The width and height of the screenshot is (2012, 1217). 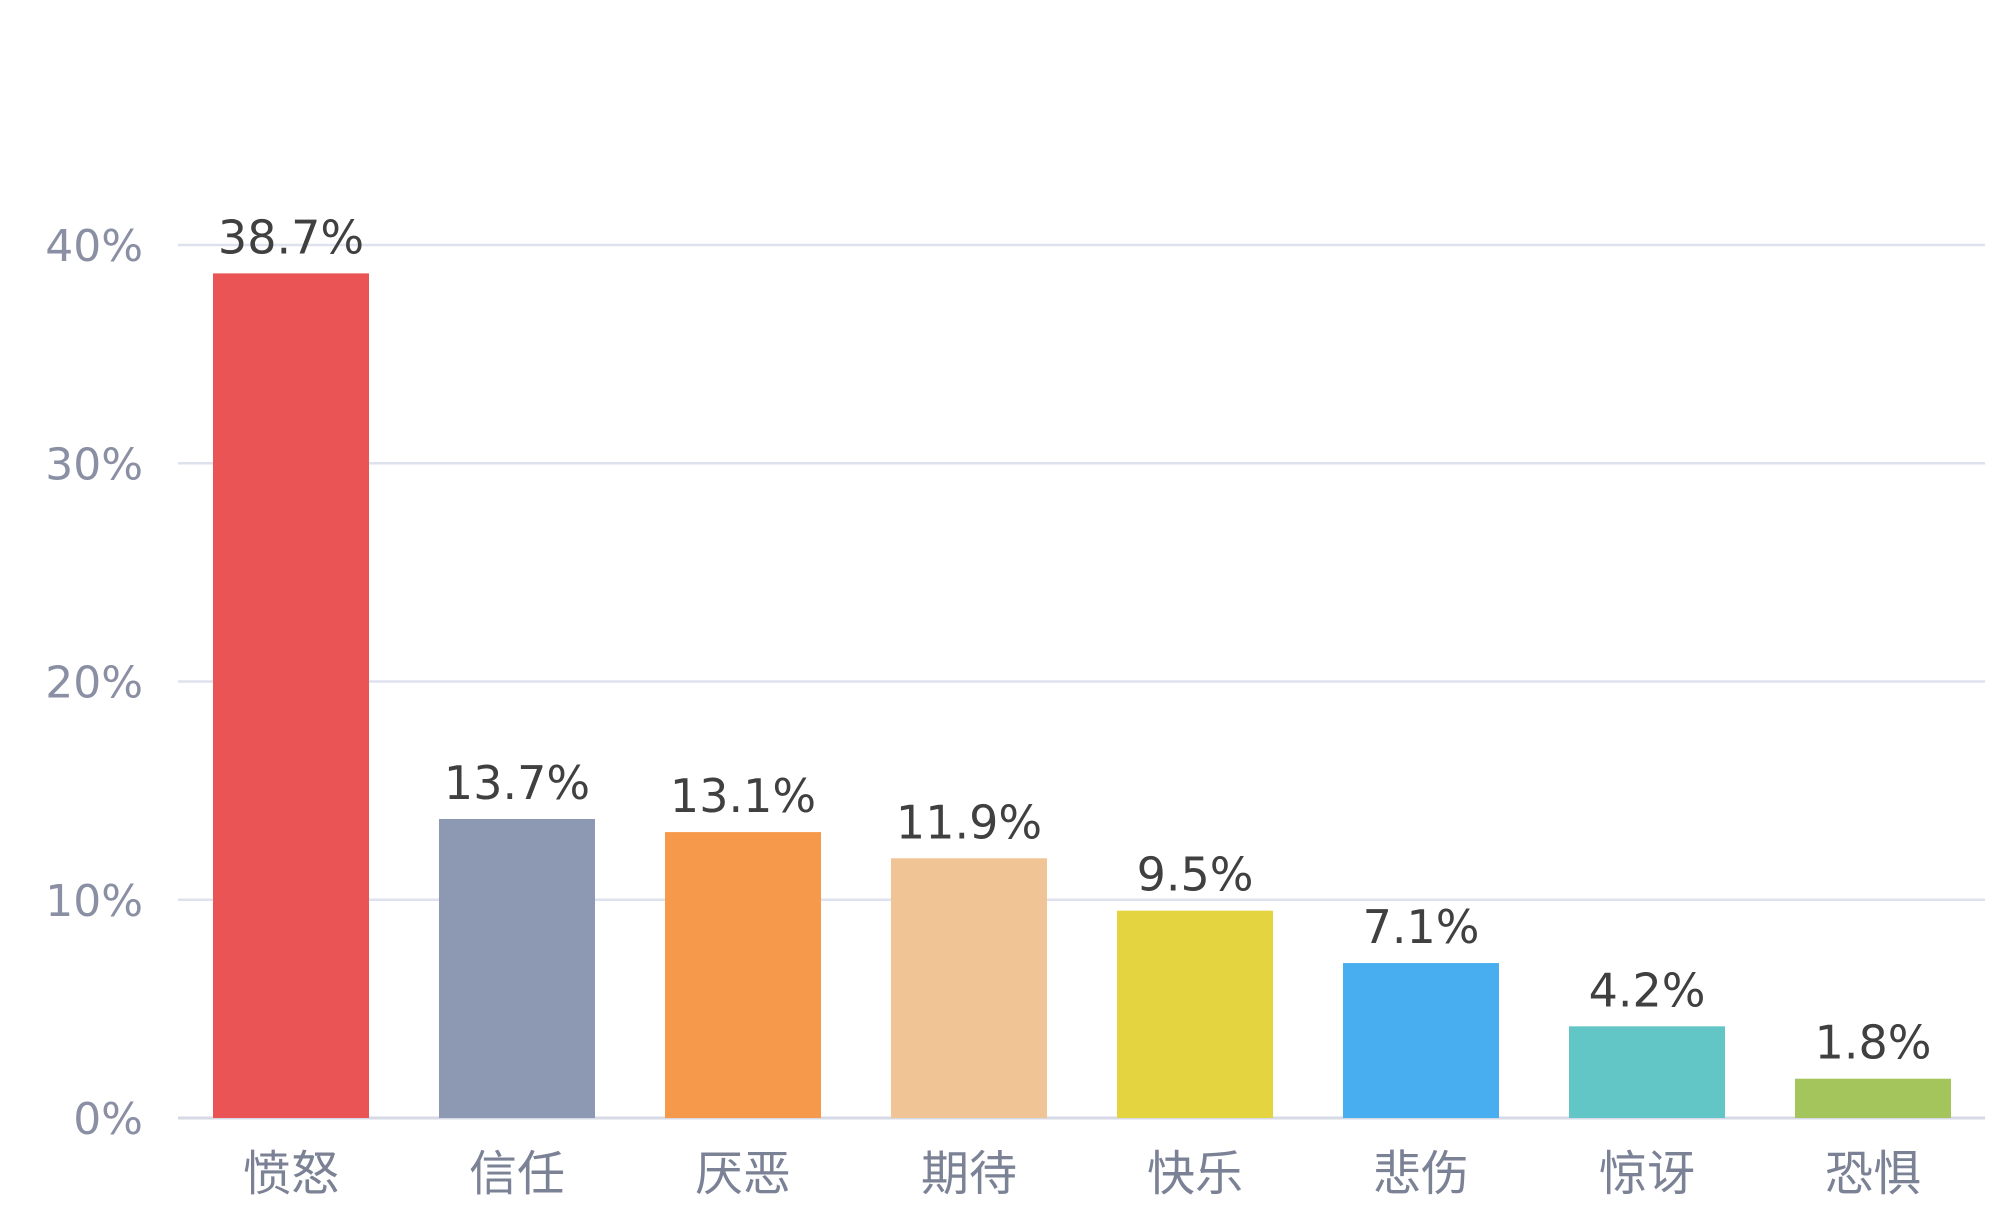 What do you see at coordinates (1195, 875) in the screenshot?
I see `bar-value-label: 9.5%` at bounding box center [1195, 875].